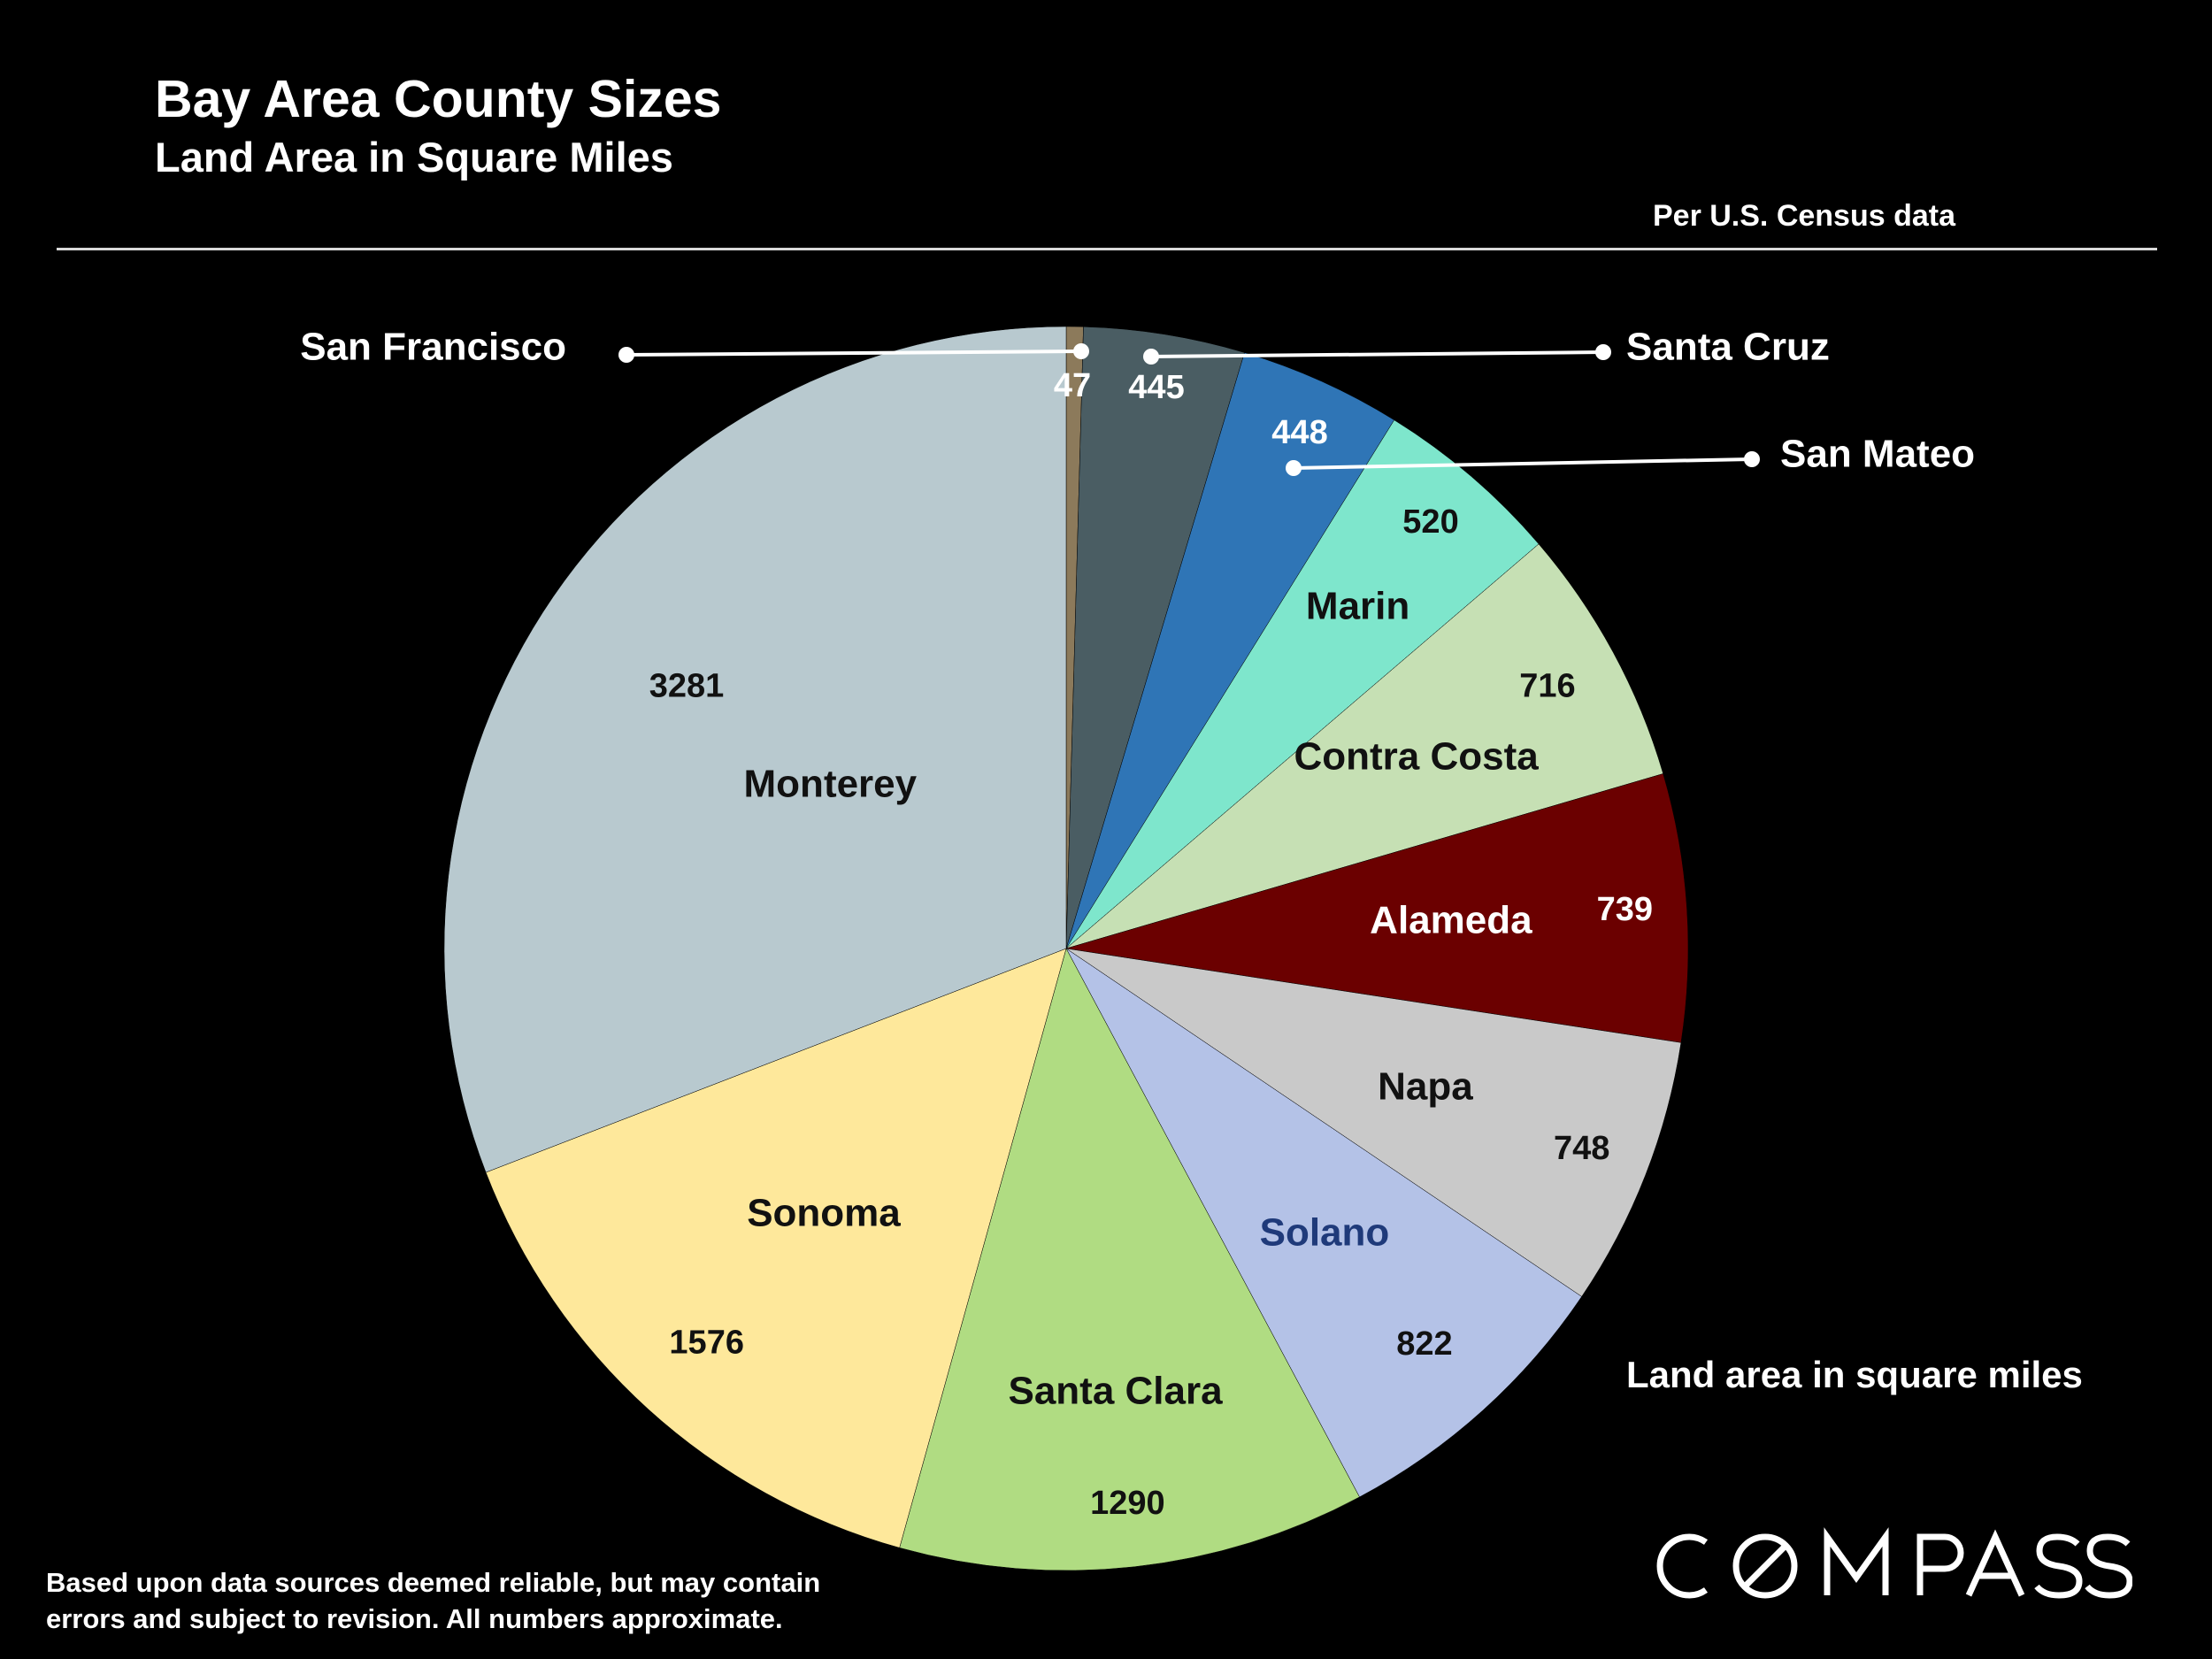 The image size is (2212, 1659). Describe the element at coordinates (1425, 1086) in the screenshot. I see `slice-label-napa: Napa` at that location.